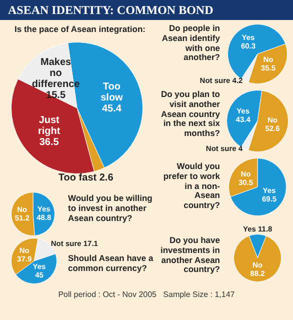 The height and width of the screenshot is (320, 293). I want to click on chart-subtitle: Is the pace of Asean integration:, so click(80, 29).